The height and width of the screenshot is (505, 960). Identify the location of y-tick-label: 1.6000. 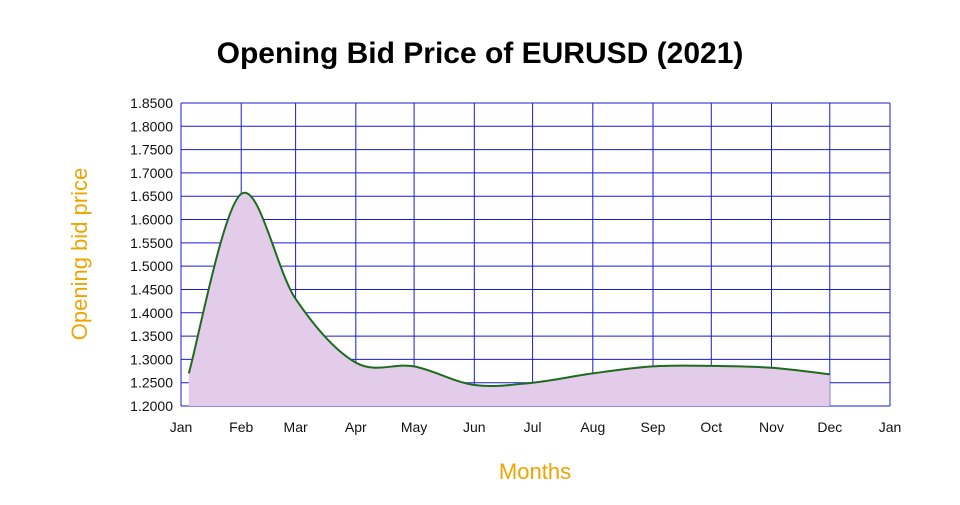
(151, 220).